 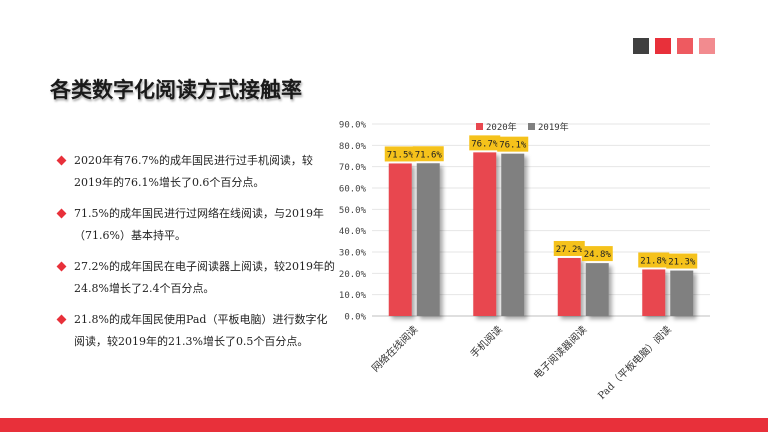 I want to click on x-tick-label: 网络在线阅读, so click(x=395, y=349).